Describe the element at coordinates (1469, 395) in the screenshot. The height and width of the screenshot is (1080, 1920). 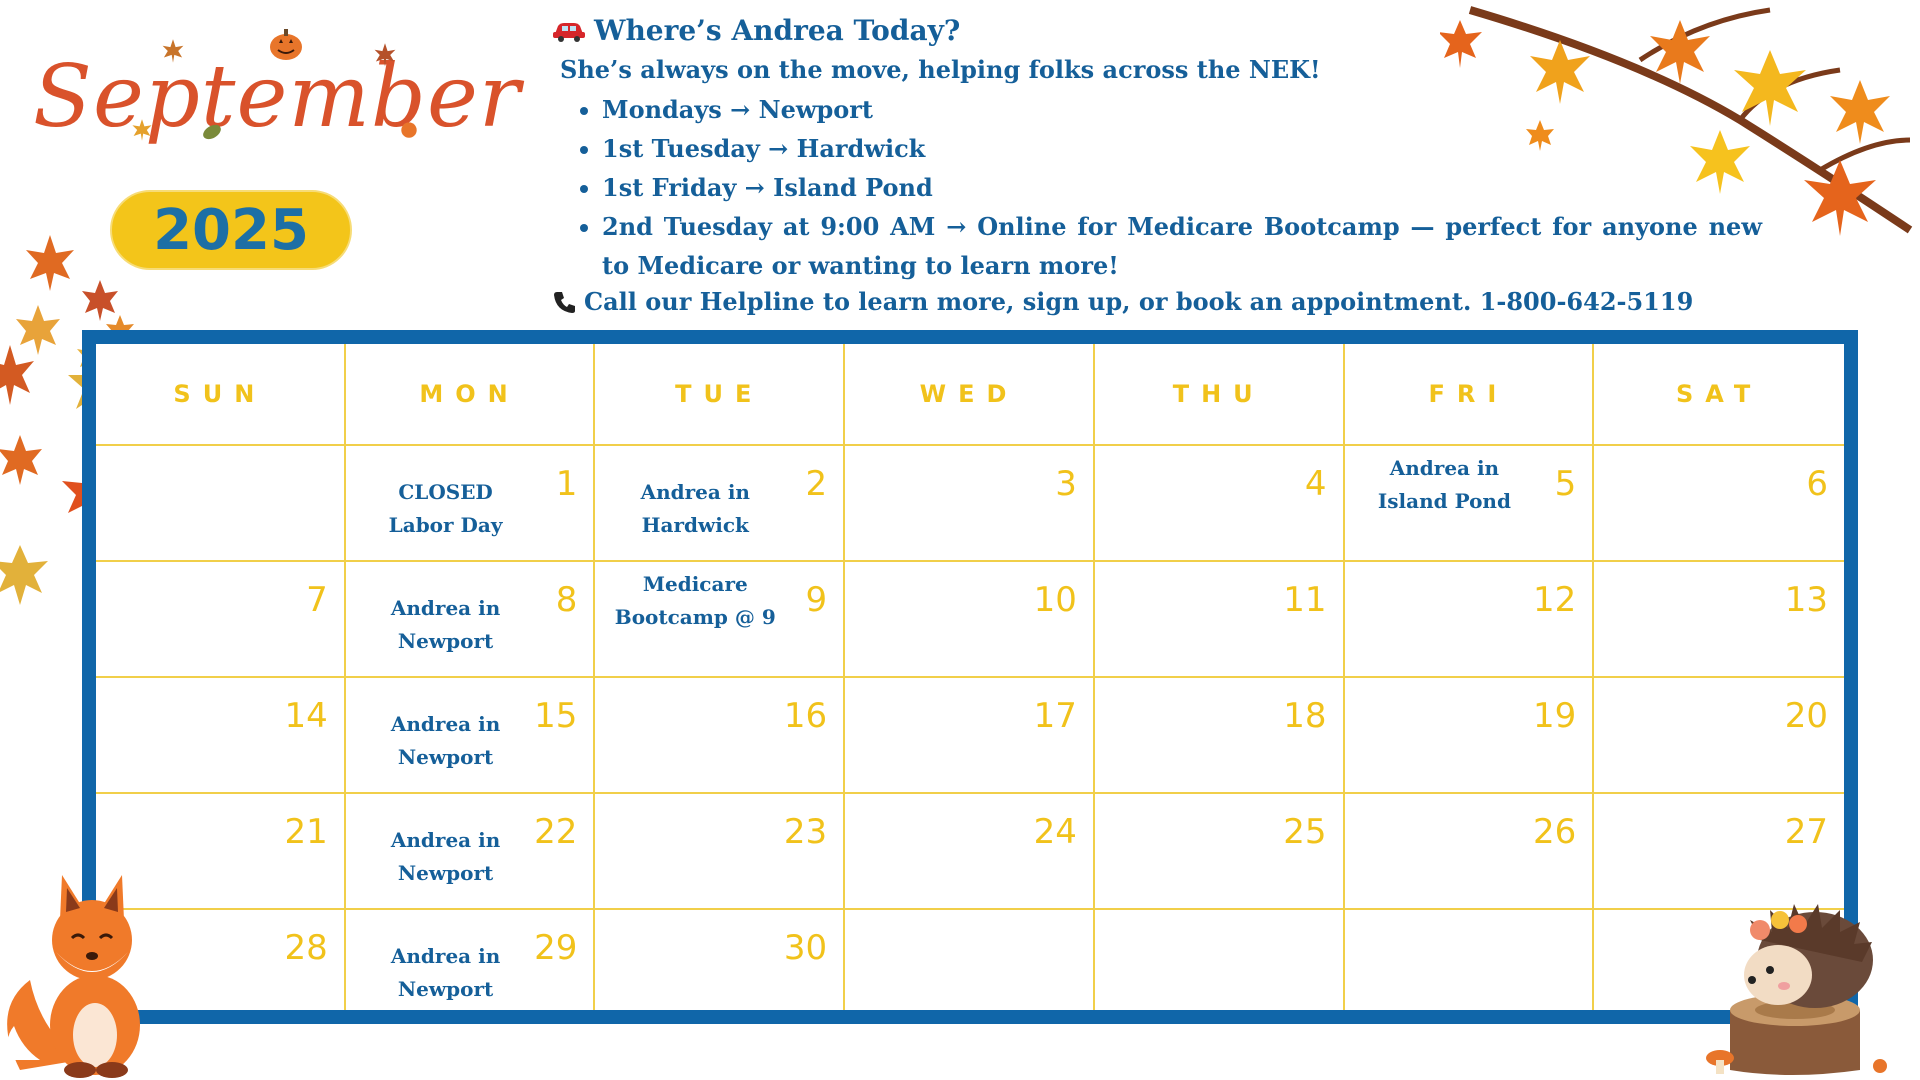
I see `weekday-header-fri: FRI` at that location.